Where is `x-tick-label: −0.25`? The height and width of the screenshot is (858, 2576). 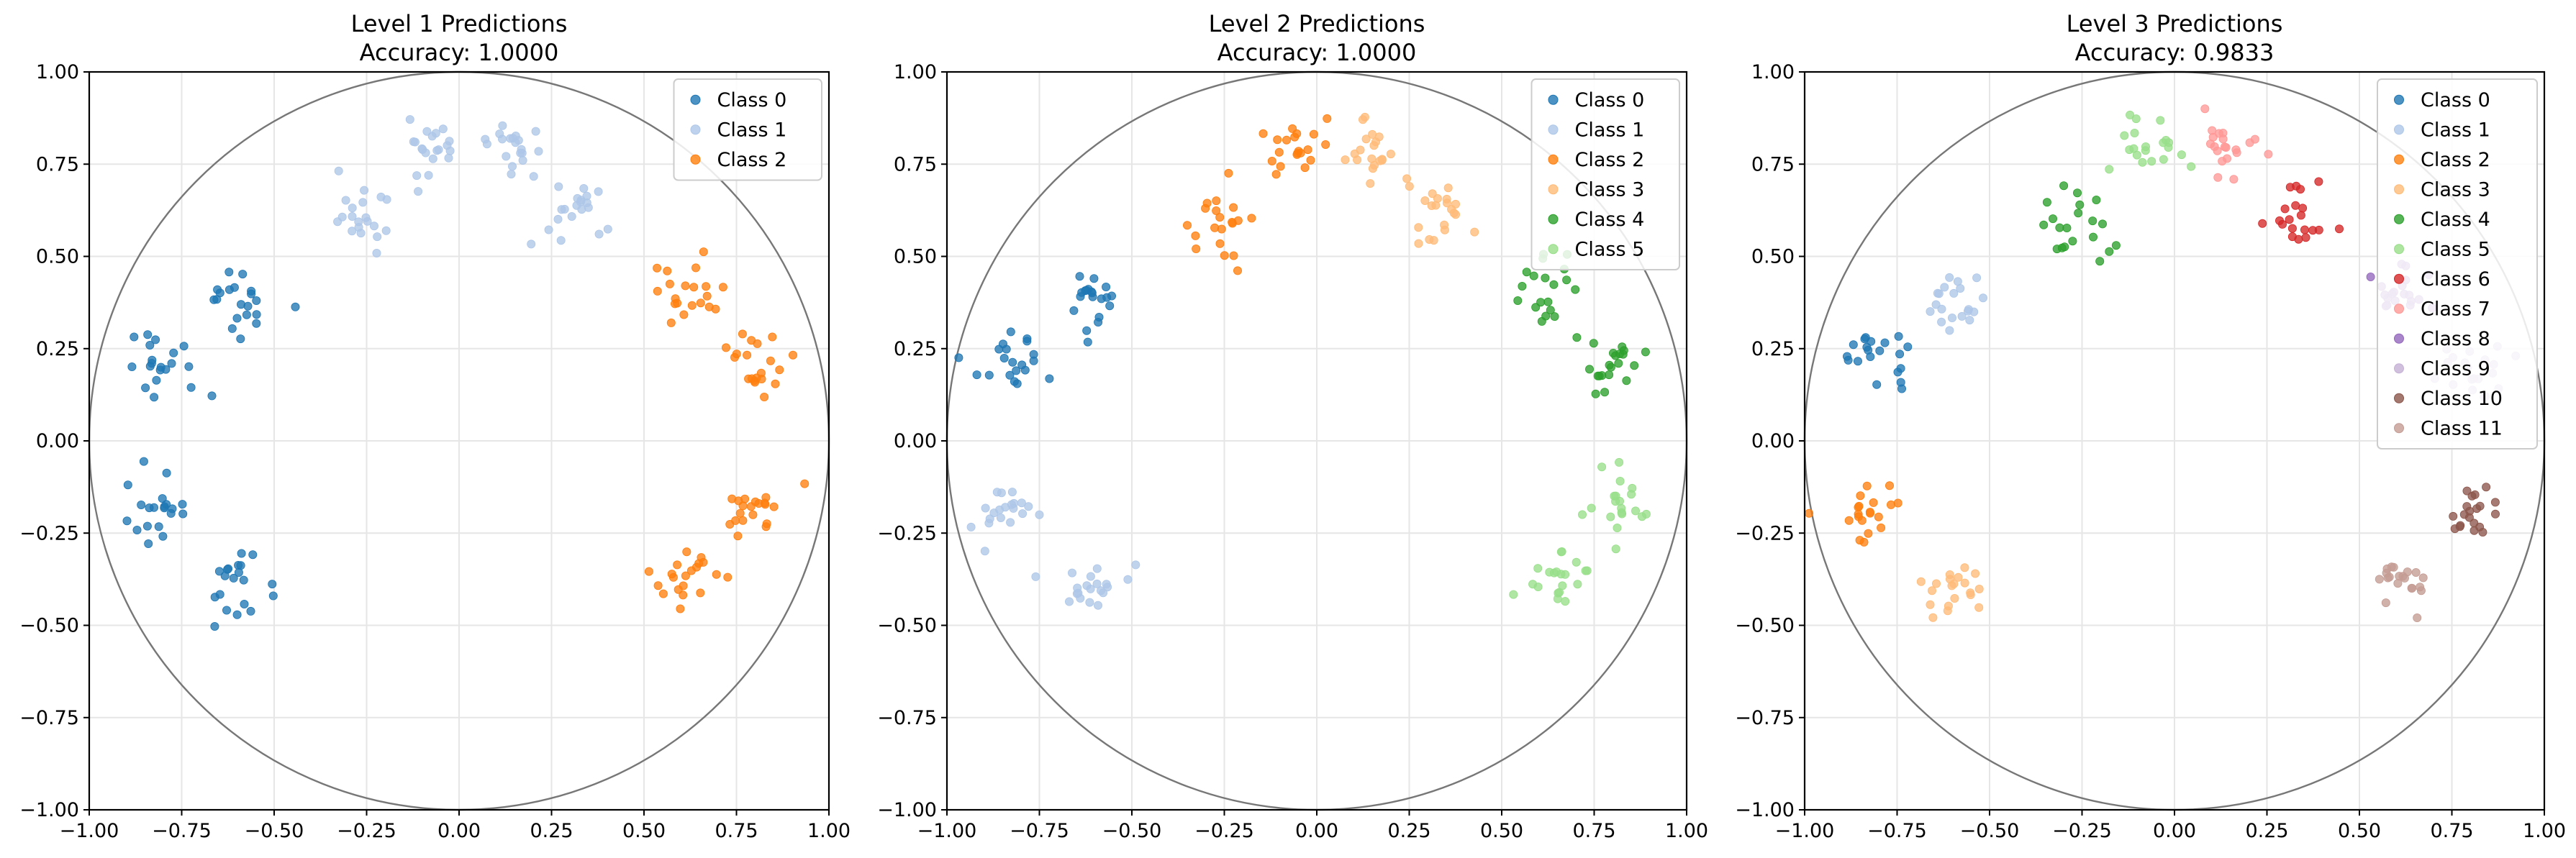 x-tick-label: −0.25 is located at coordinates (366, 831).